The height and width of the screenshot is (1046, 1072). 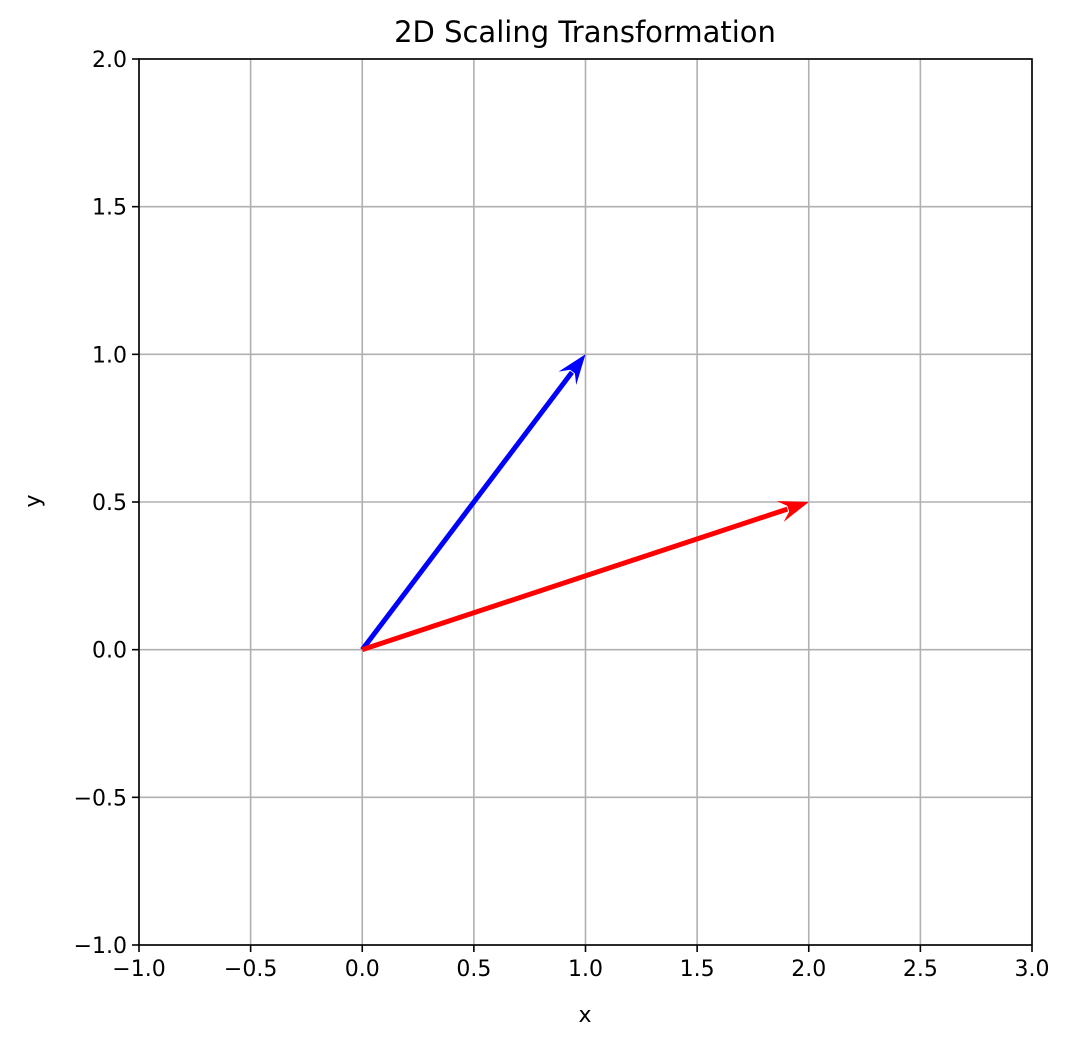 I want to click on y-tick-label: 1.5, so click(x=109, y=208).